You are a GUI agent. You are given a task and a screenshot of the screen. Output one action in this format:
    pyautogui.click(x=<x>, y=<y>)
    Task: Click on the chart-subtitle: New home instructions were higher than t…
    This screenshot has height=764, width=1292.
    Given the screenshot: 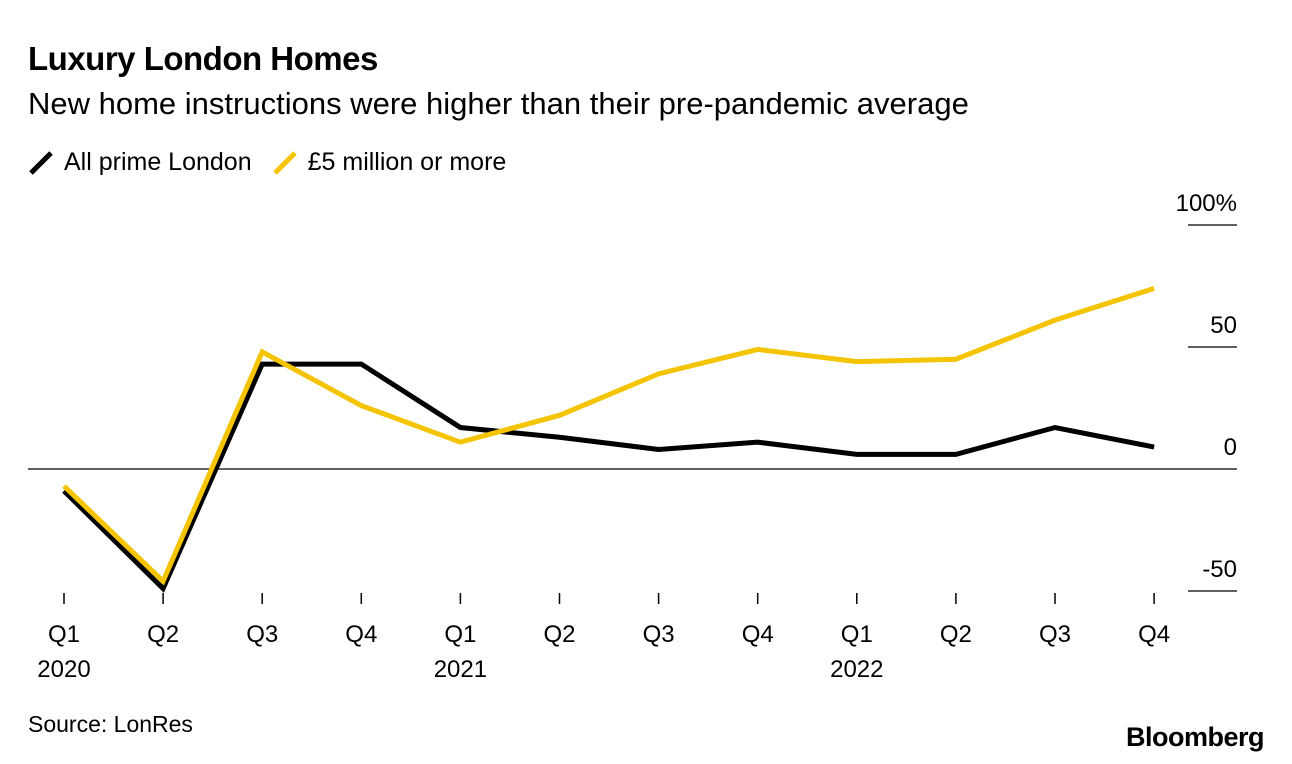 What is the action you would take?
    pyautogui.click(x=498, y=103)
    